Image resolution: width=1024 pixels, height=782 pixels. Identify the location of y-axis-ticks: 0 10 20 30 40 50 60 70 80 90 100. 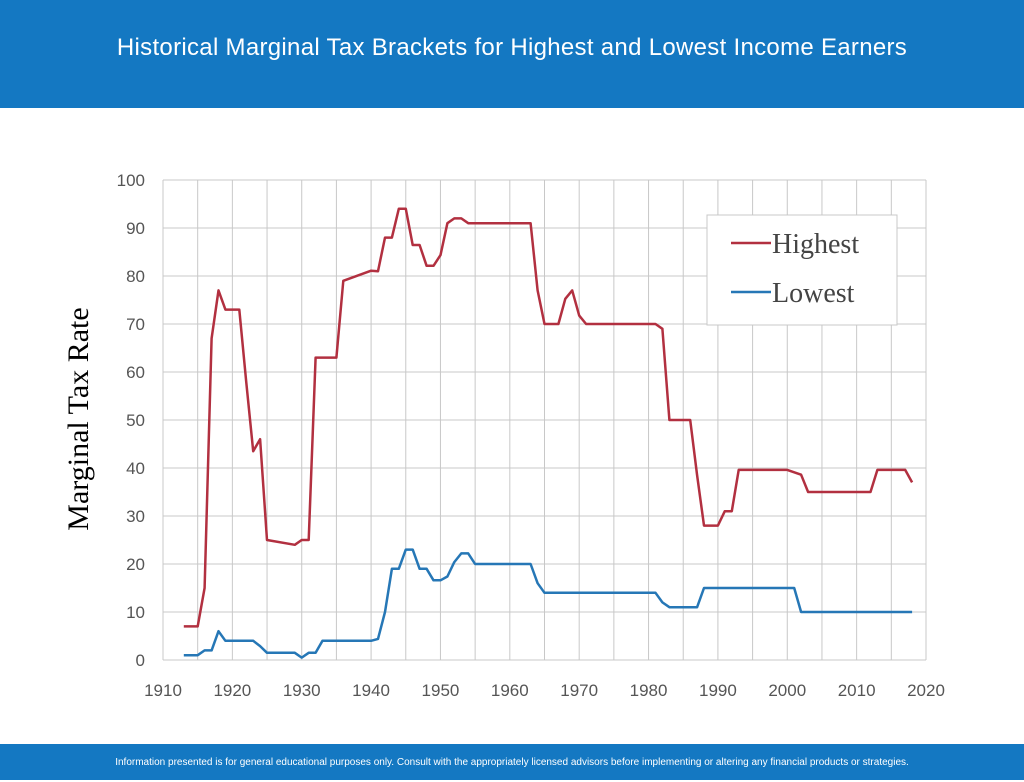
(131, 420).